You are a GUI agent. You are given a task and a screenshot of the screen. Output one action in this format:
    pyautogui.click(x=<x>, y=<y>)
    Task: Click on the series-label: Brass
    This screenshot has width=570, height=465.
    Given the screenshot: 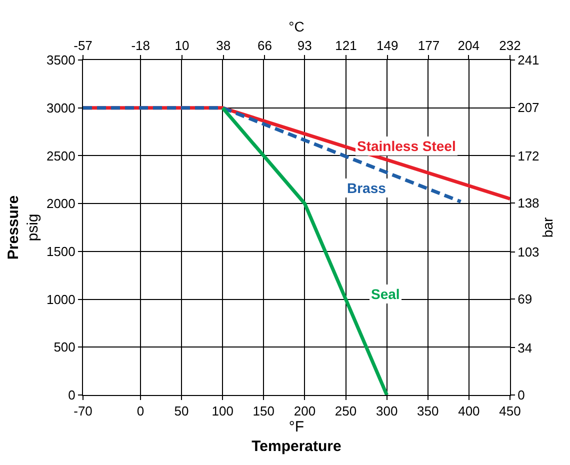 What is the action you would take?
    pyautogui.click(x=366, y=188)
    